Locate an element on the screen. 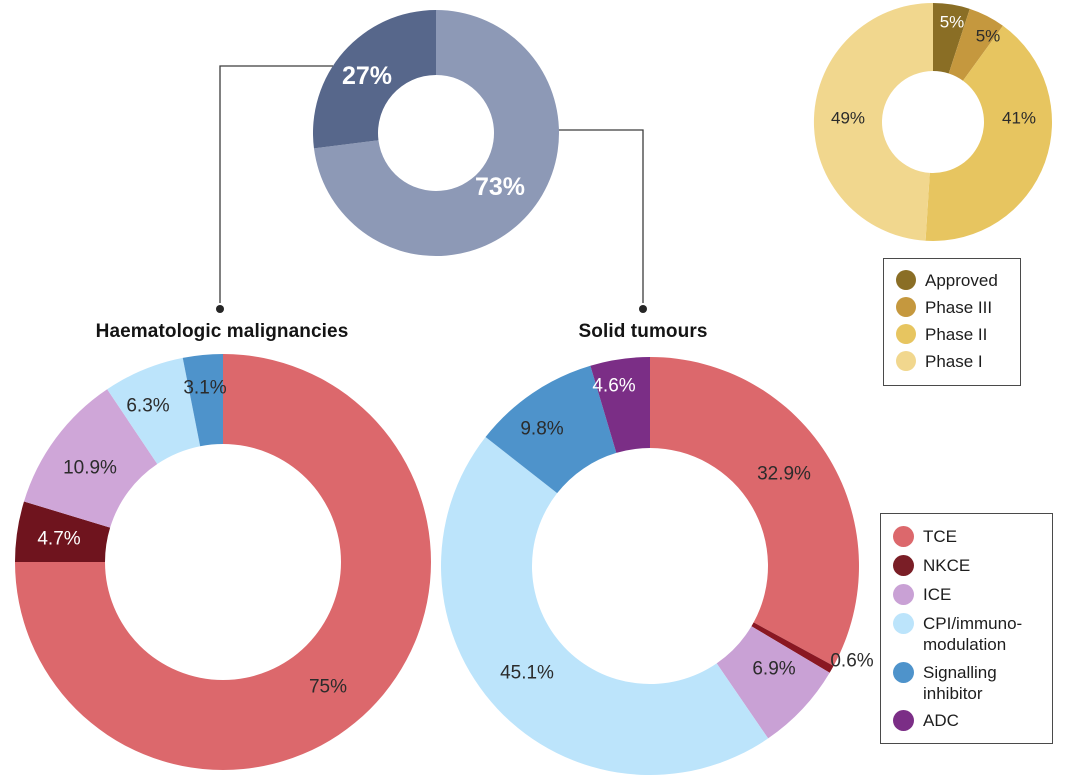  solid-donut-slice-adc is located at coordinates (620, 405).